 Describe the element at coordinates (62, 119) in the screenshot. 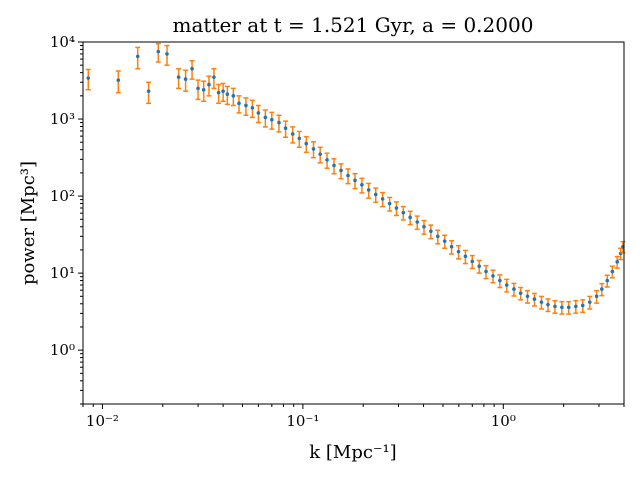

I see `y-tick-label: 10³` at that location.